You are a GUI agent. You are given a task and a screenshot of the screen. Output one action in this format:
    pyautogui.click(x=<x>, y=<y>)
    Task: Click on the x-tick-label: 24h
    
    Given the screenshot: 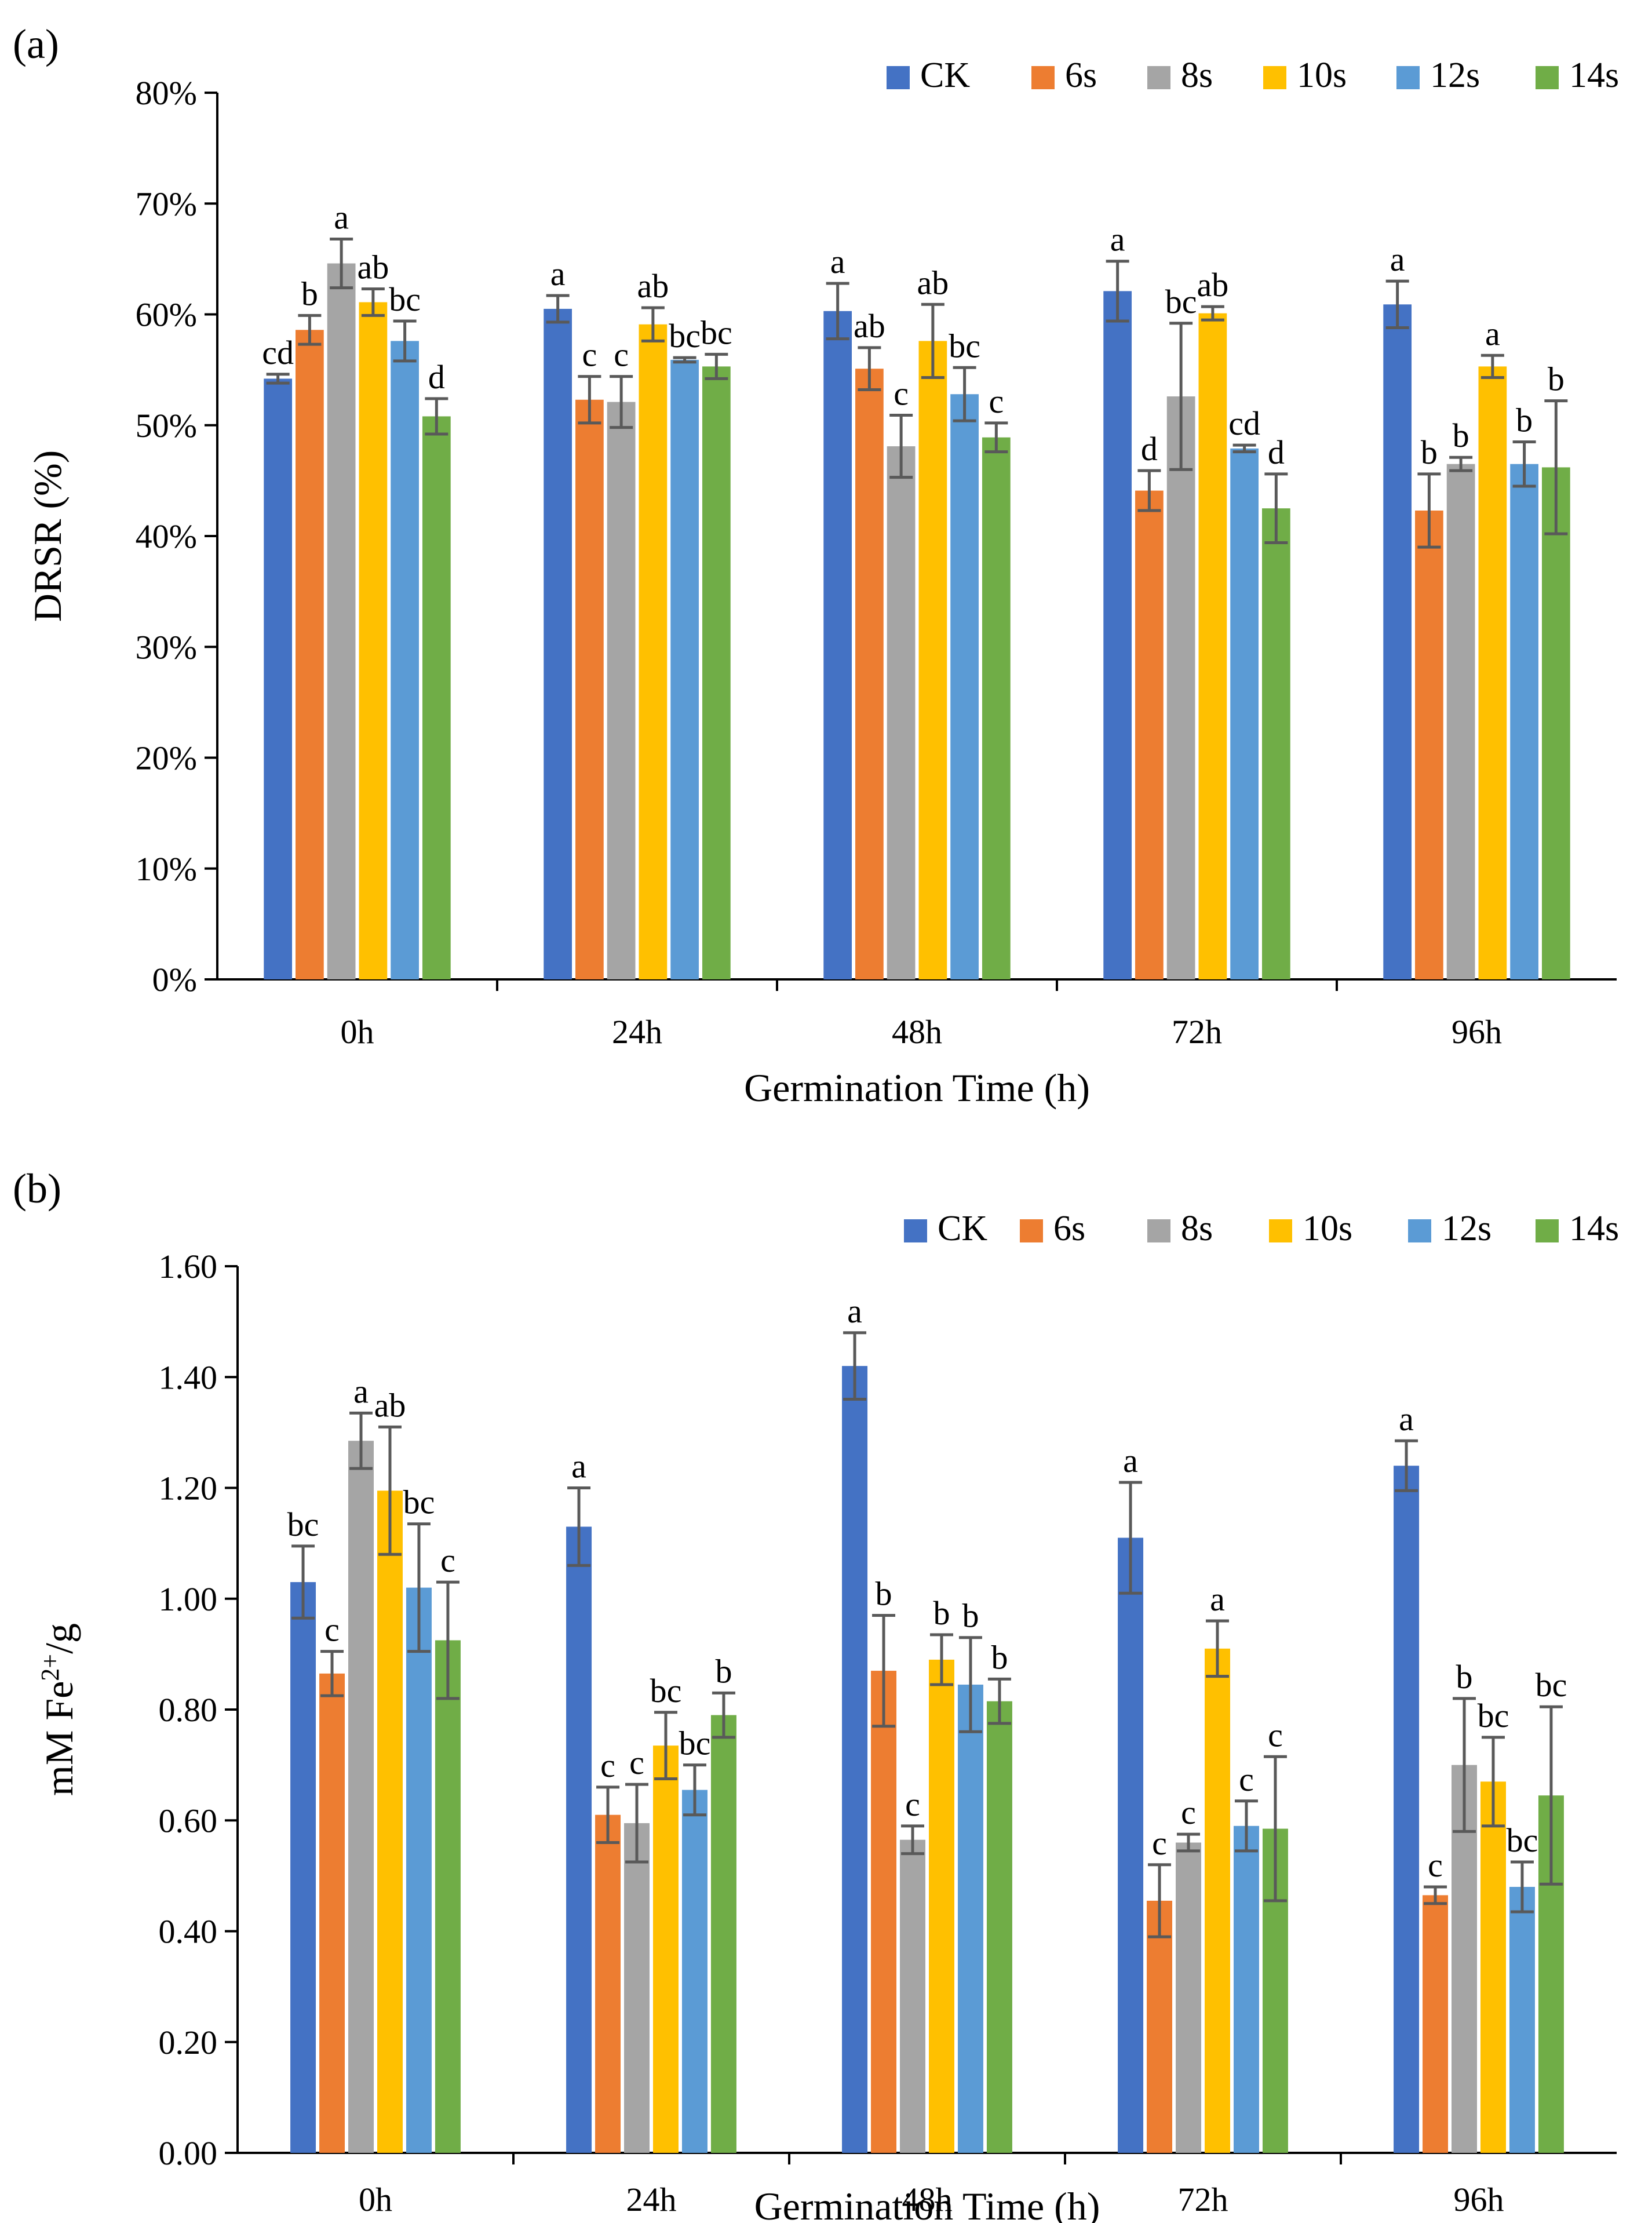 What is the action you would take?
    pyautogui.click(x=652, y=2200)
    